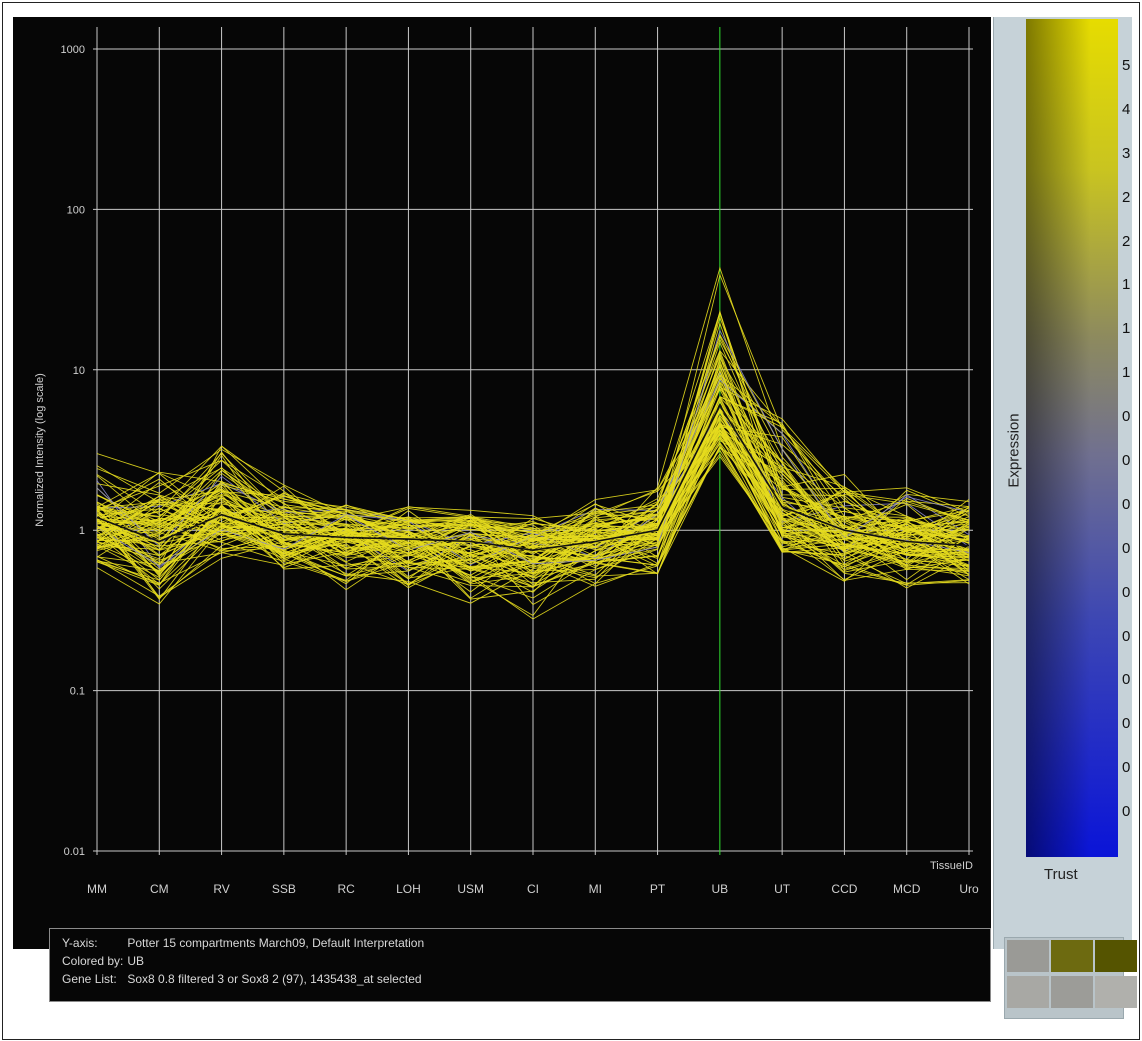  What do you see at coordinates (1061, 874) in the screenshot?
I see `trust-label: Trust` at bounding box center [1061, 874].